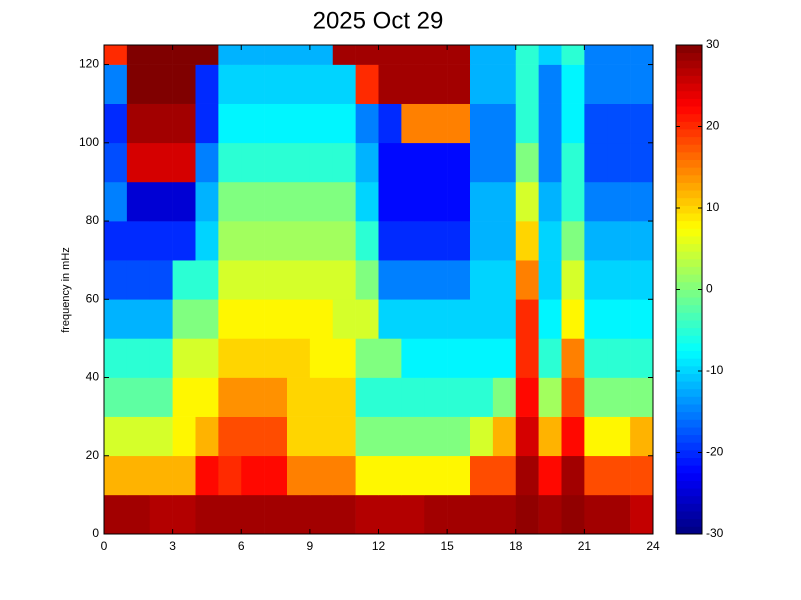  I want to click on x-tick-label: 15, so click(447, 546).